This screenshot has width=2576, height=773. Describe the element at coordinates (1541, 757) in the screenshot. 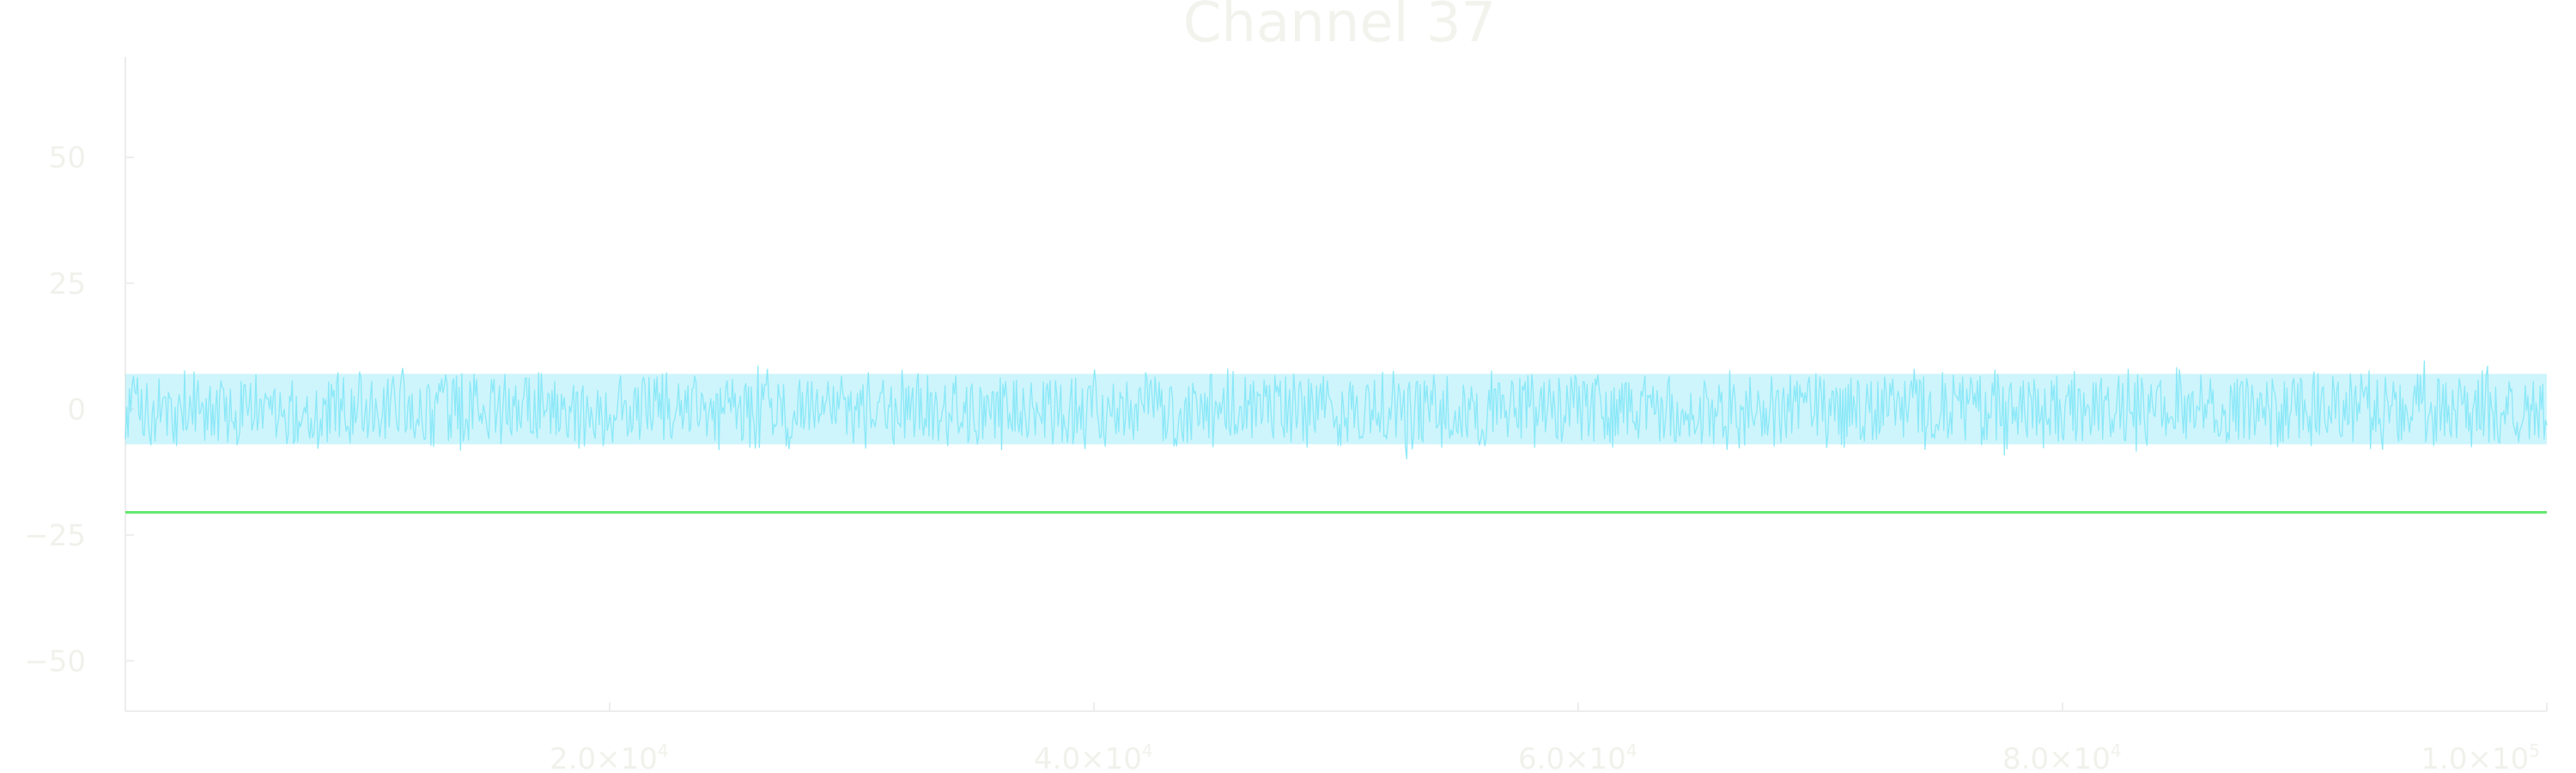

I see `x-tick-mantissa: 6.0` at that location.